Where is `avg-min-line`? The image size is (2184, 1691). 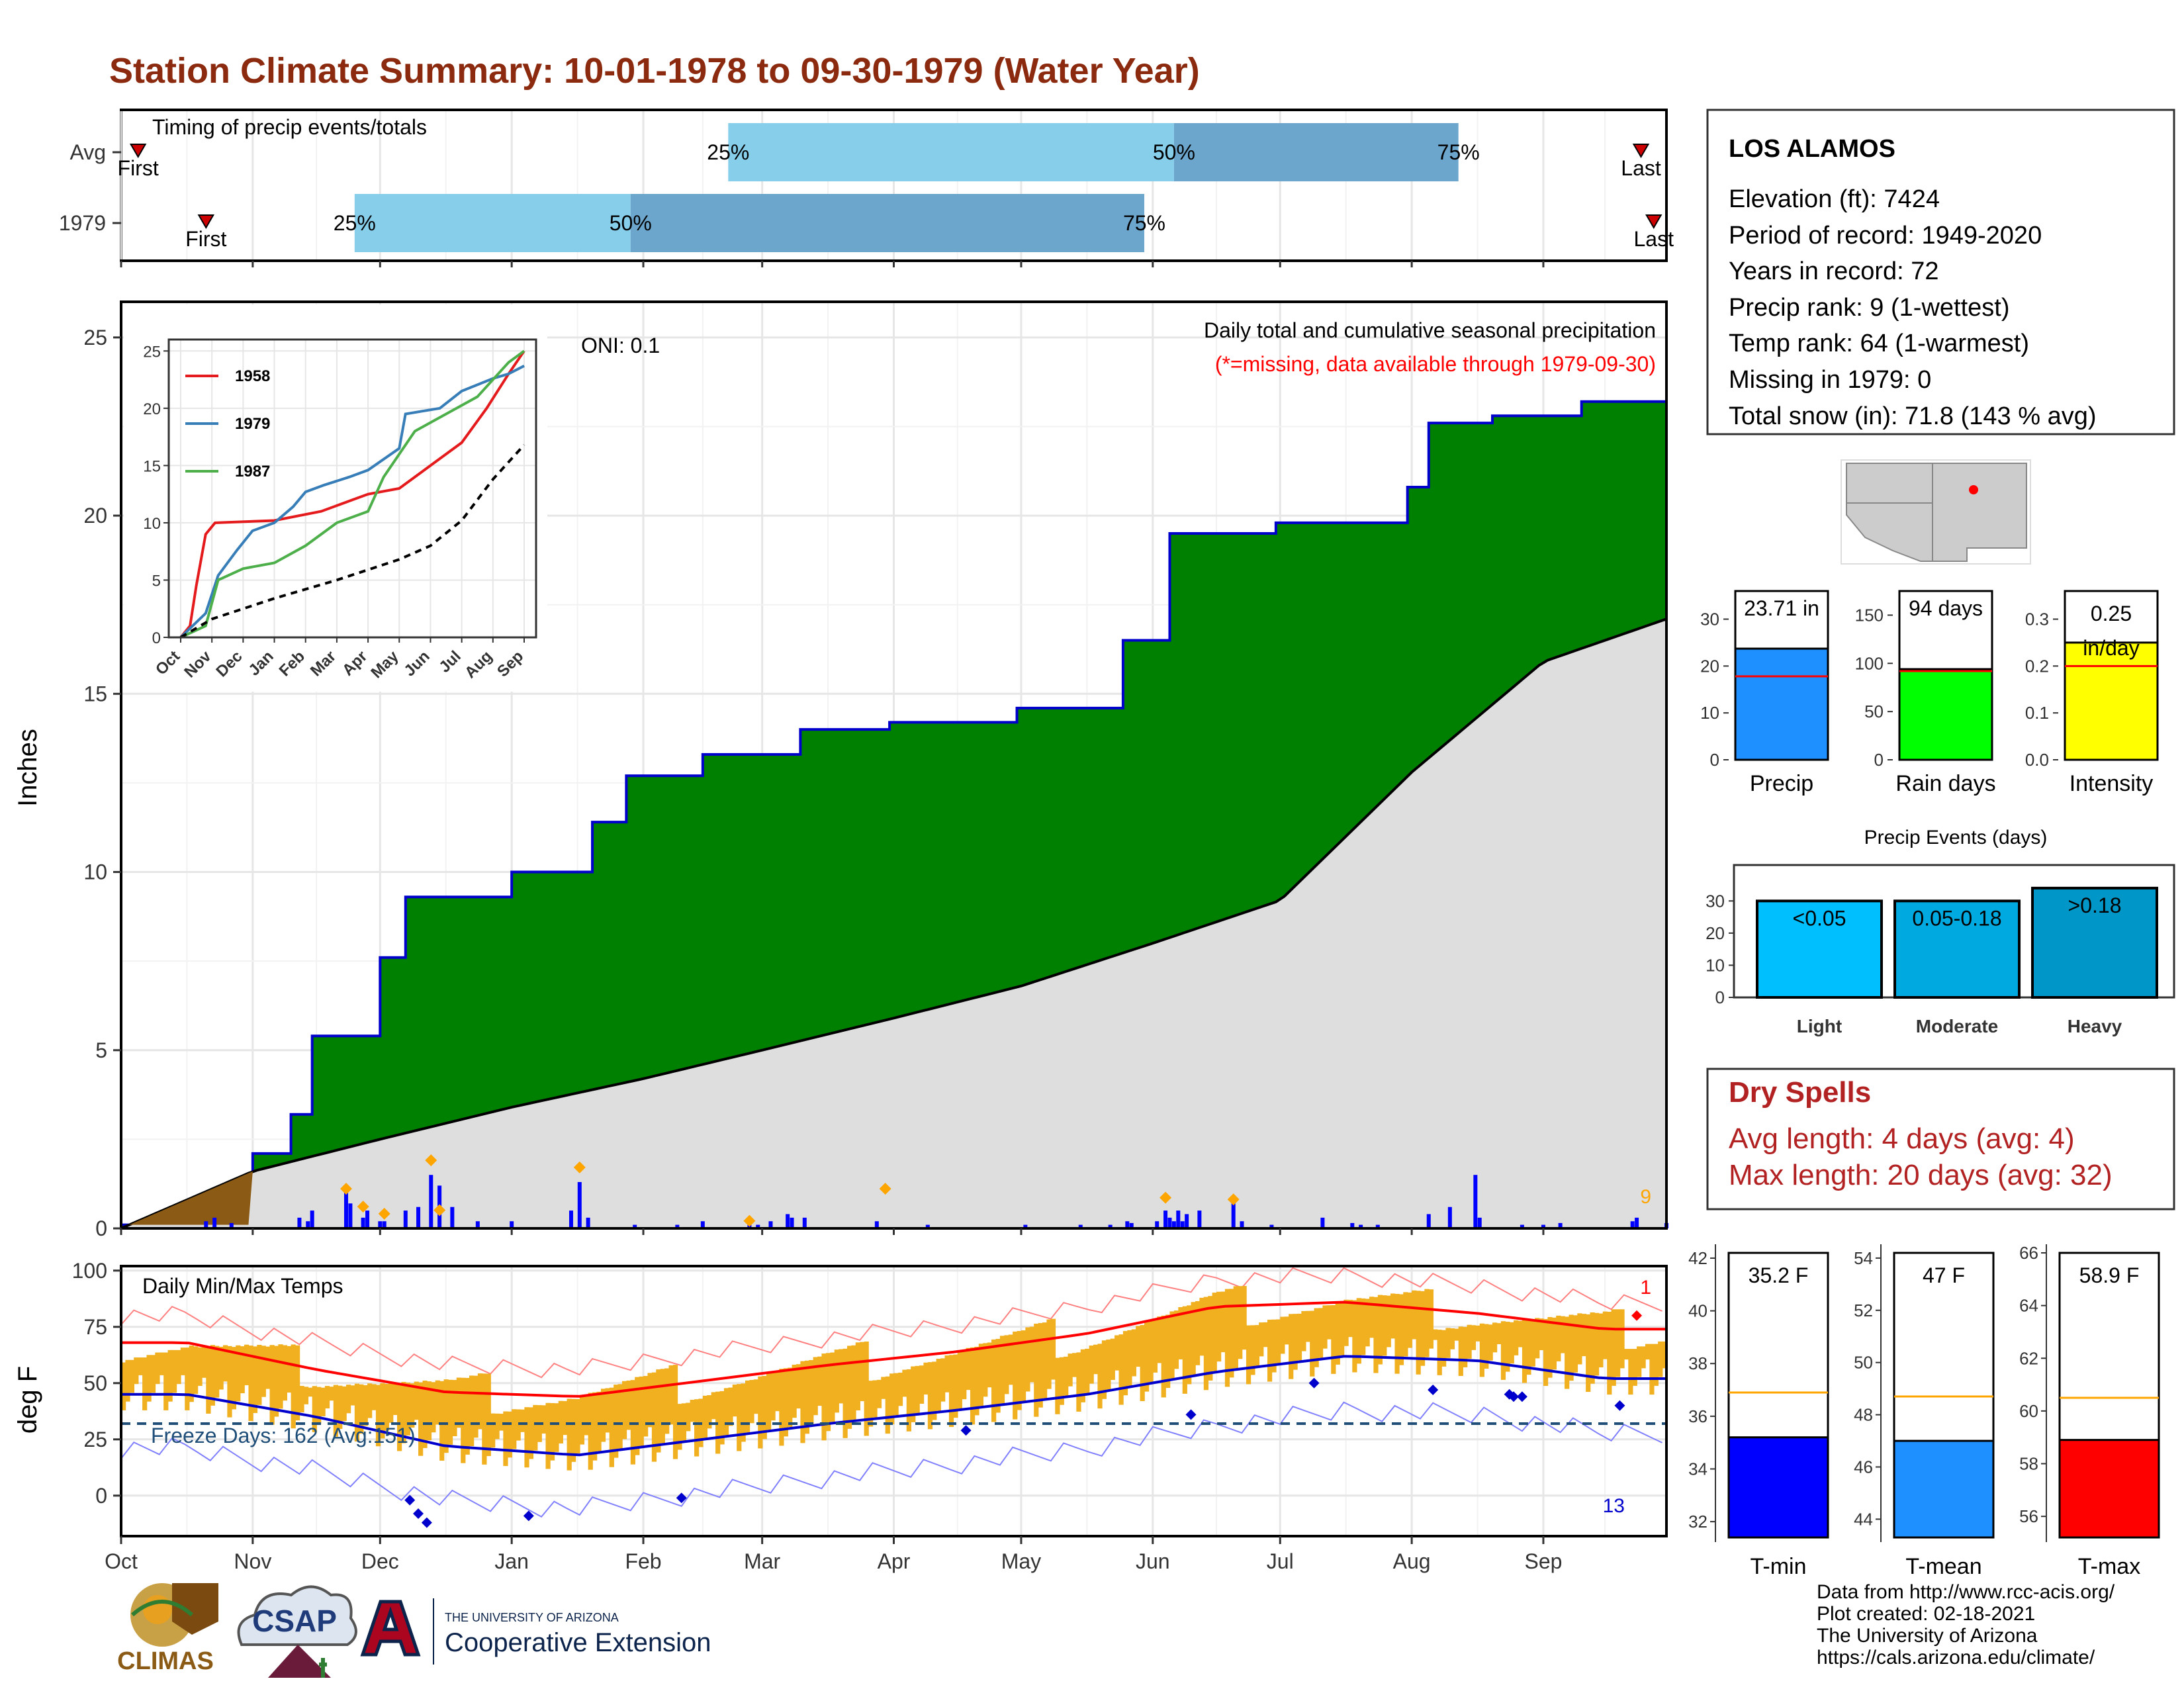
avg-min-line is located at coordinates (893, 1406).